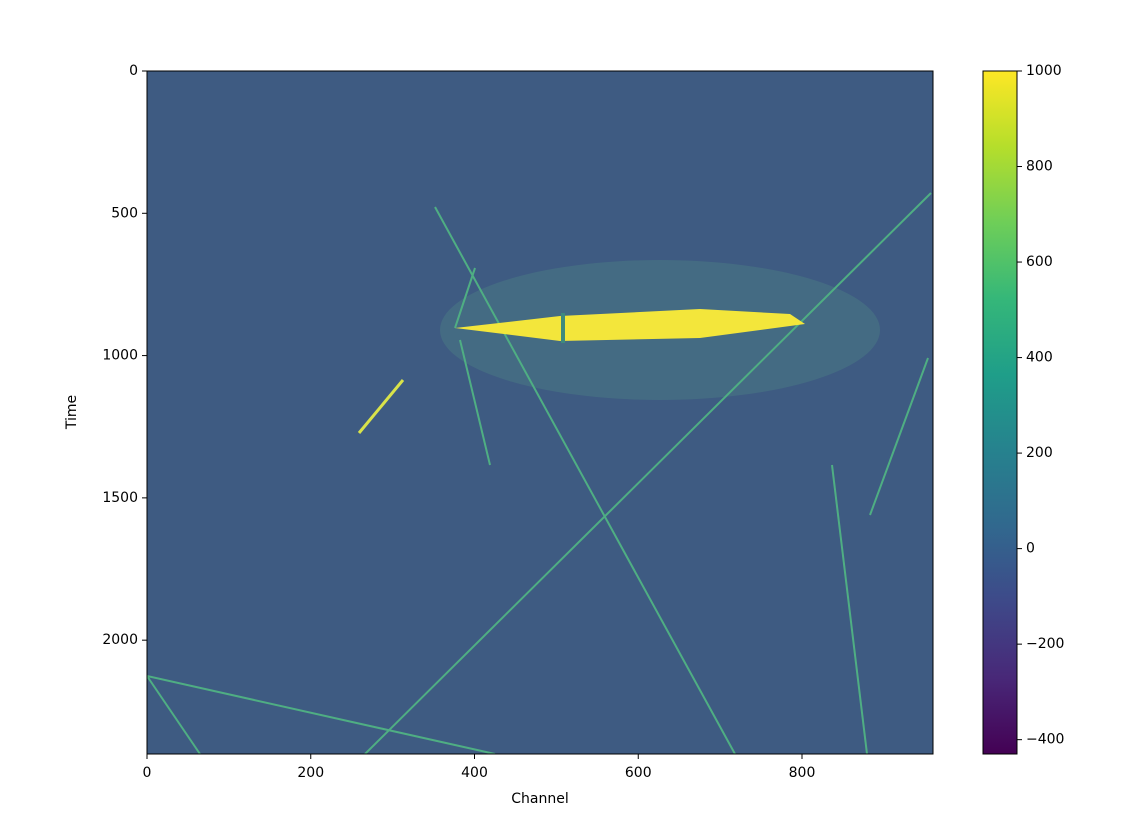  What do you see at coordinates (310, 773) in the screenshot?
I see `x-tick-label: 200` at bounding box center [310, 773].